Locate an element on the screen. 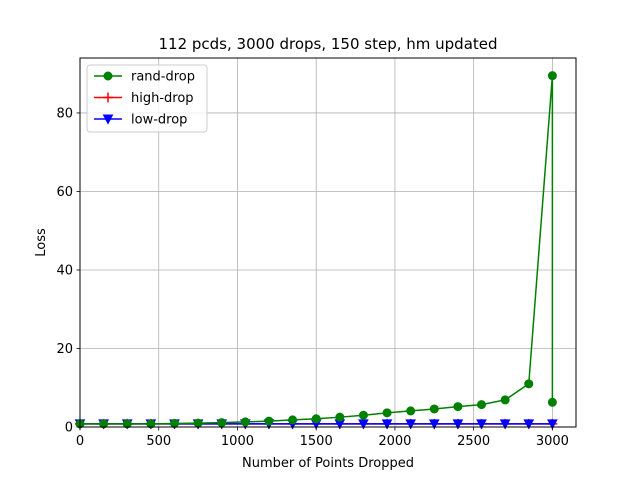  x-tick-label: 0 is located at coordinates (80, 441).